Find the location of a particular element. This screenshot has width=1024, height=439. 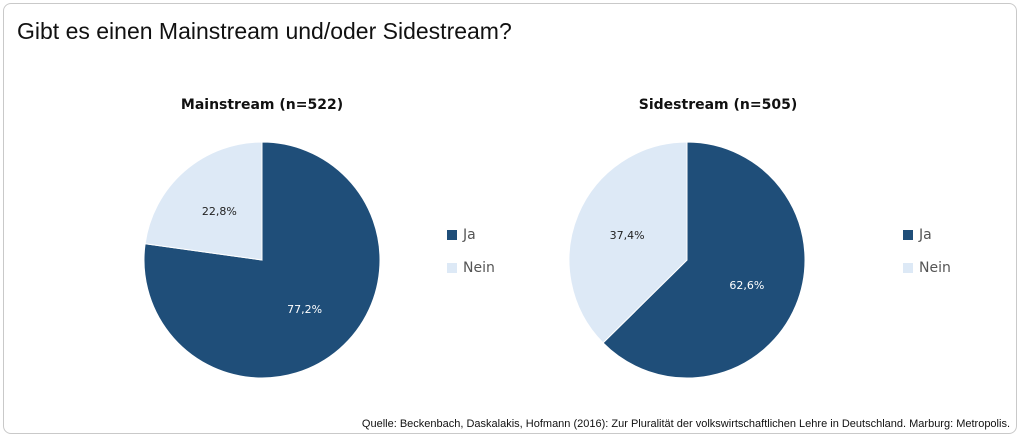

sidestream-slice-nein is located at coordinates (628, 242).